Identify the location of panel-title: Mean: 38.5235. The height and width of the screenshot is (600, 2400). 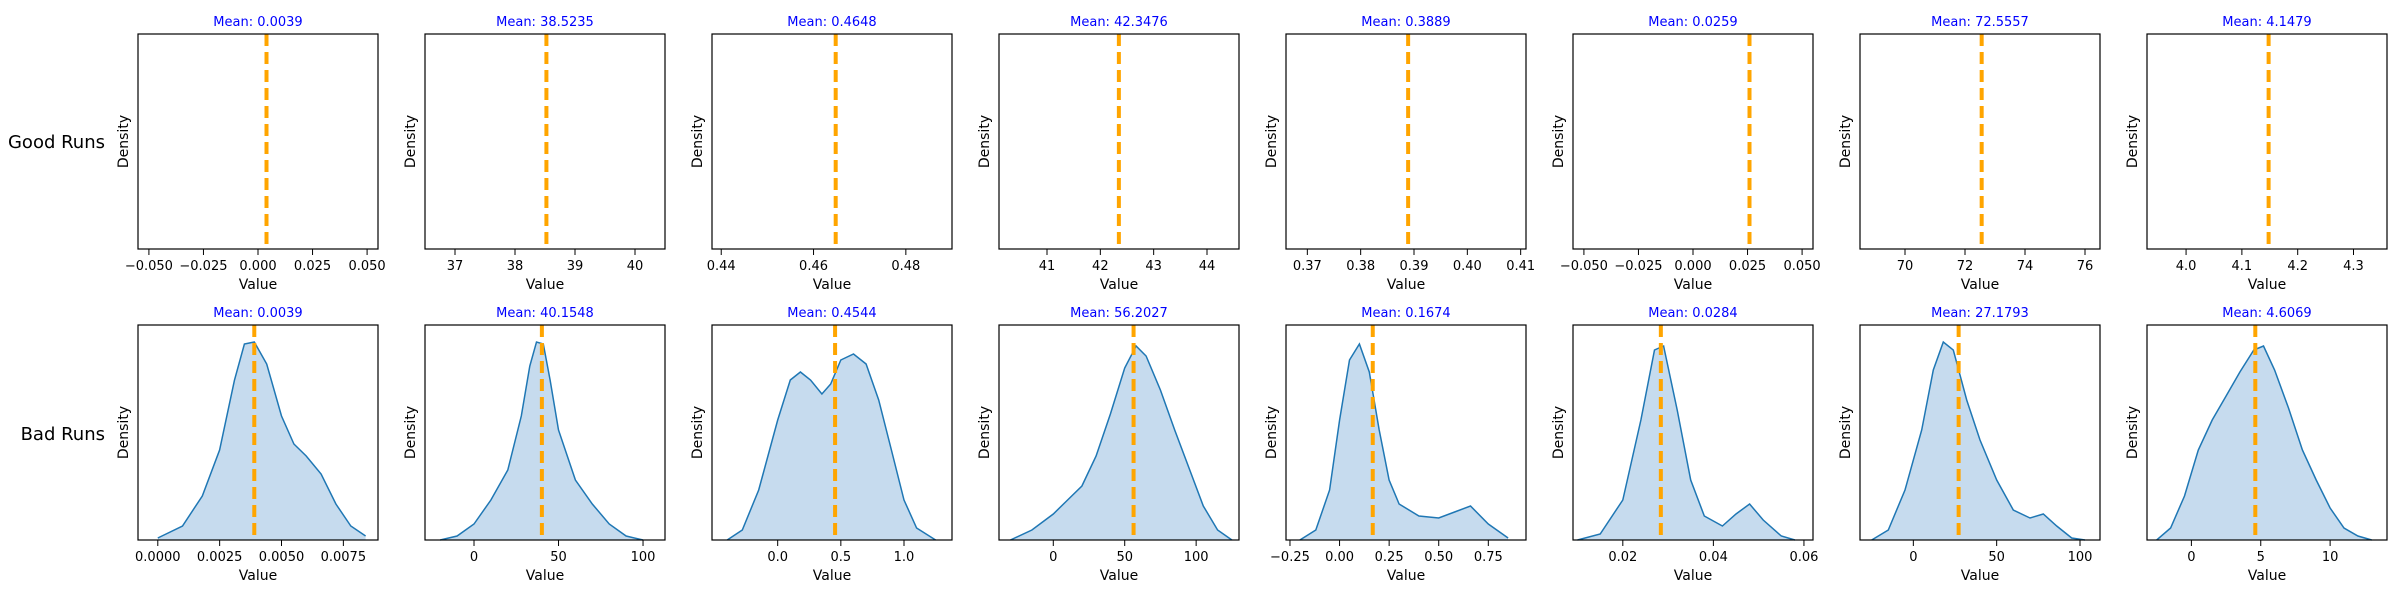
(545, 22).